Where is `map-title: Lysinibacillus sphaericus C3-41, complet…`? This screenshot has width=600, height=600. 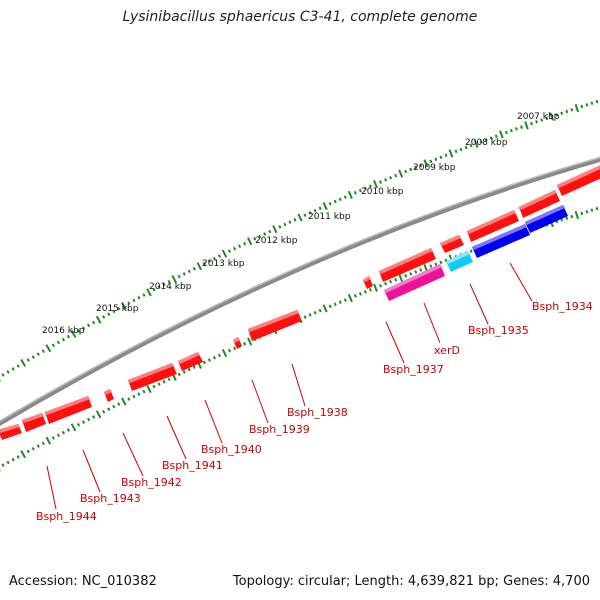 map-title: Lysinibacillus sphaericus C3-41, complet… is located at coordinates (300, 17).